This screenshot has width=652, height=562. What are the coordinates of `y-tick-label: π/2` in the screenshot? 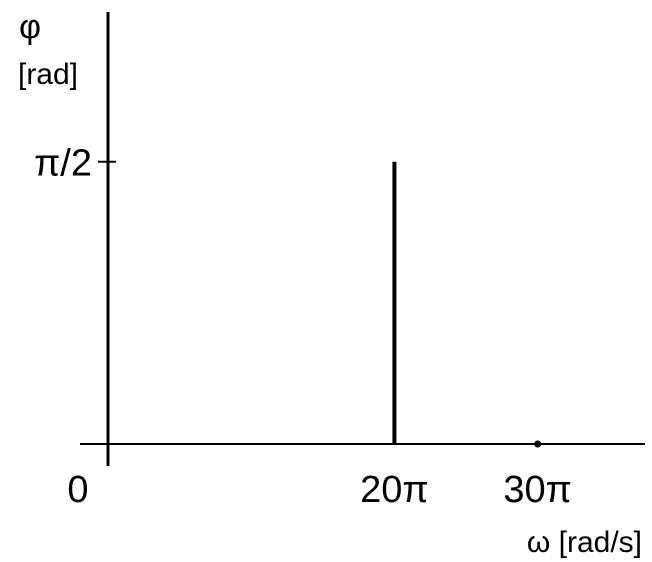 It's located at (63, 164).